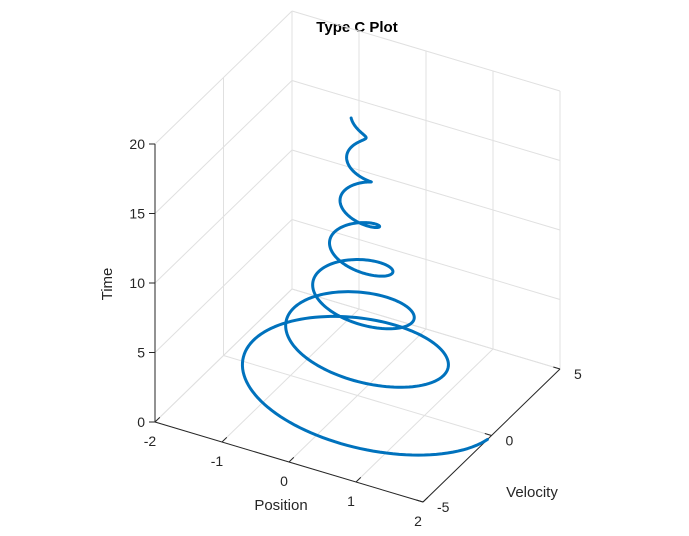  What do you see at coordinates (578, 374) in the screenshot?
I see `y-tick-label: 5` at bounding box center [578, 374].